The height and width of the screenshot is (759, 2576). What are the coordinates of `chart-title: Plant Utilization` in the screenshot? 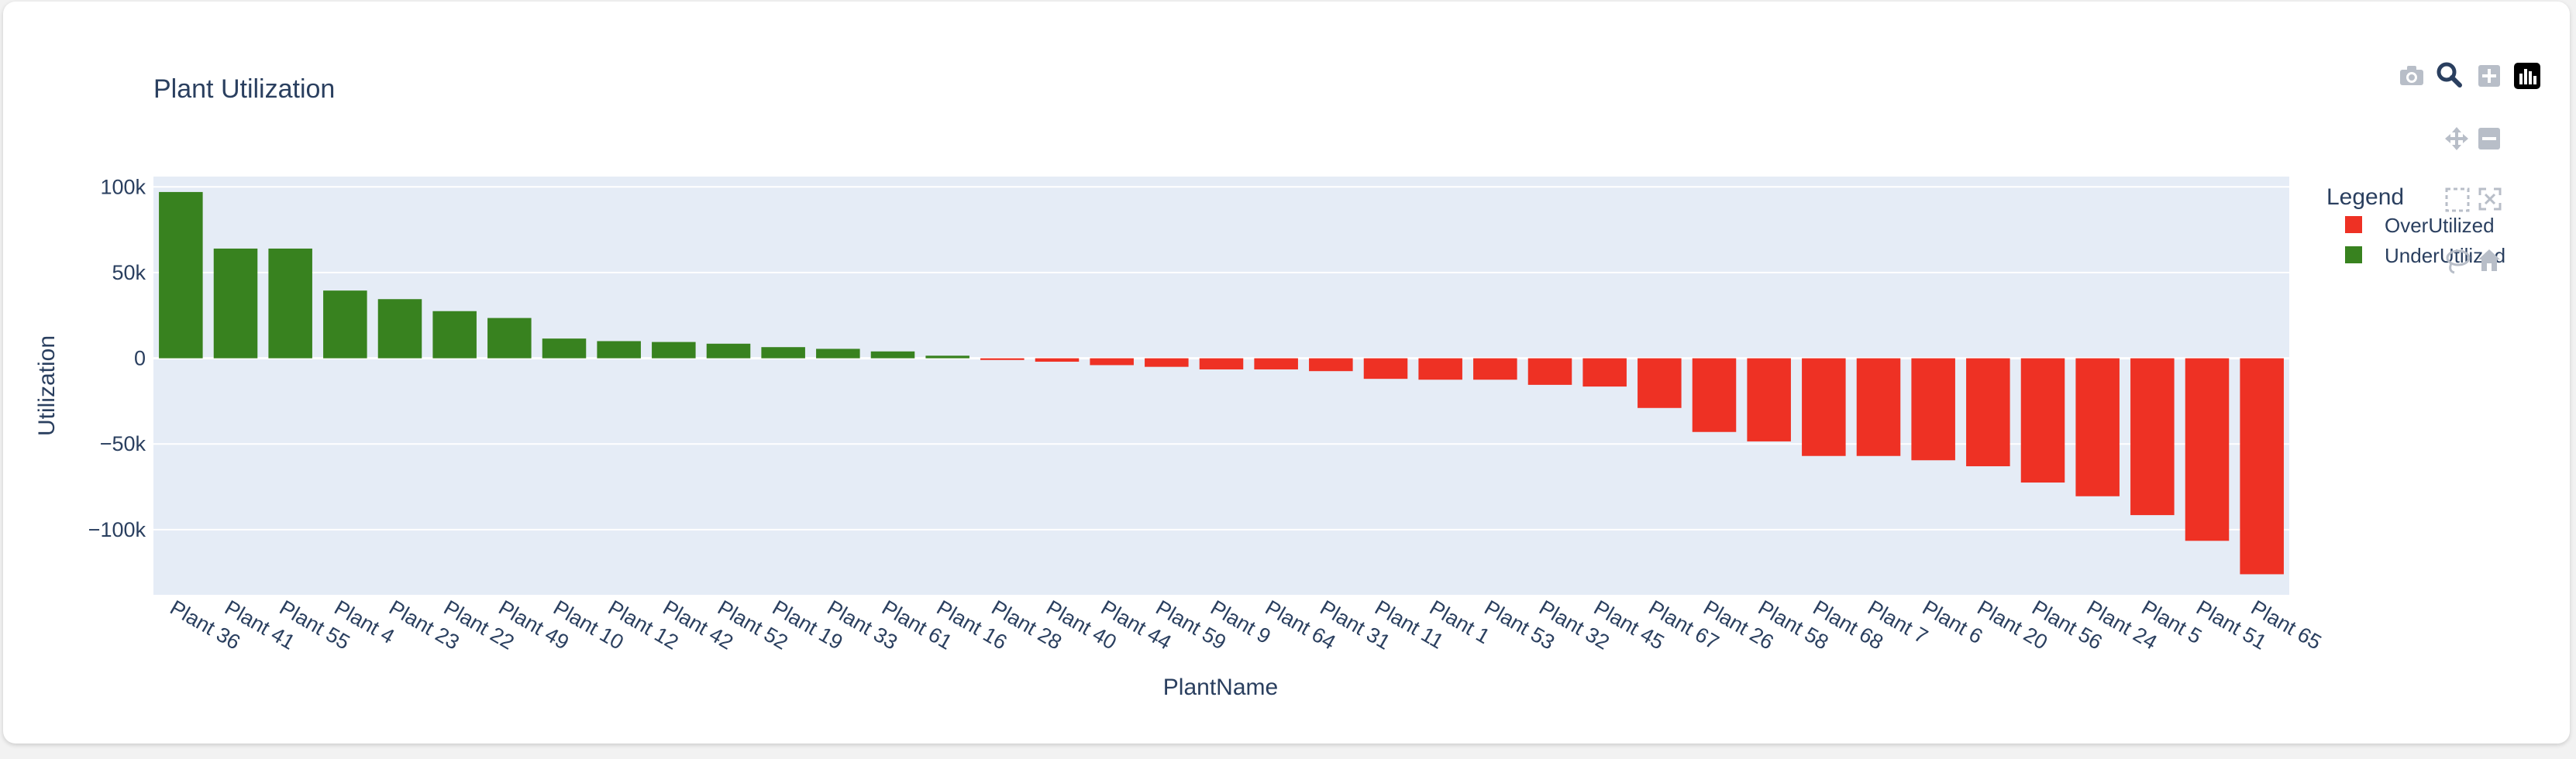 It's located at (244, 89).